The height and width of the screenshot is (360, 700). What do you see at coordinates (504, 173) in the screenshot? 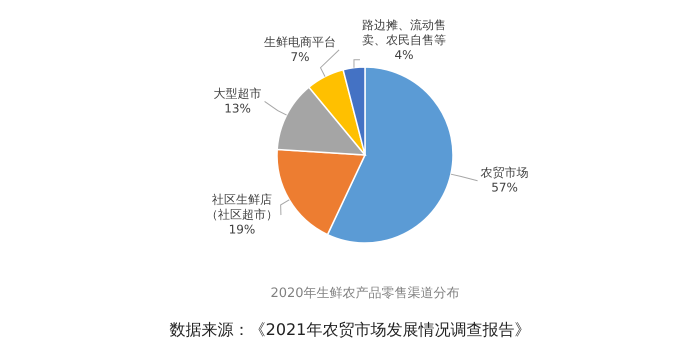
I see `slice-label: 农贸市场` at bounding box center [504, 173].